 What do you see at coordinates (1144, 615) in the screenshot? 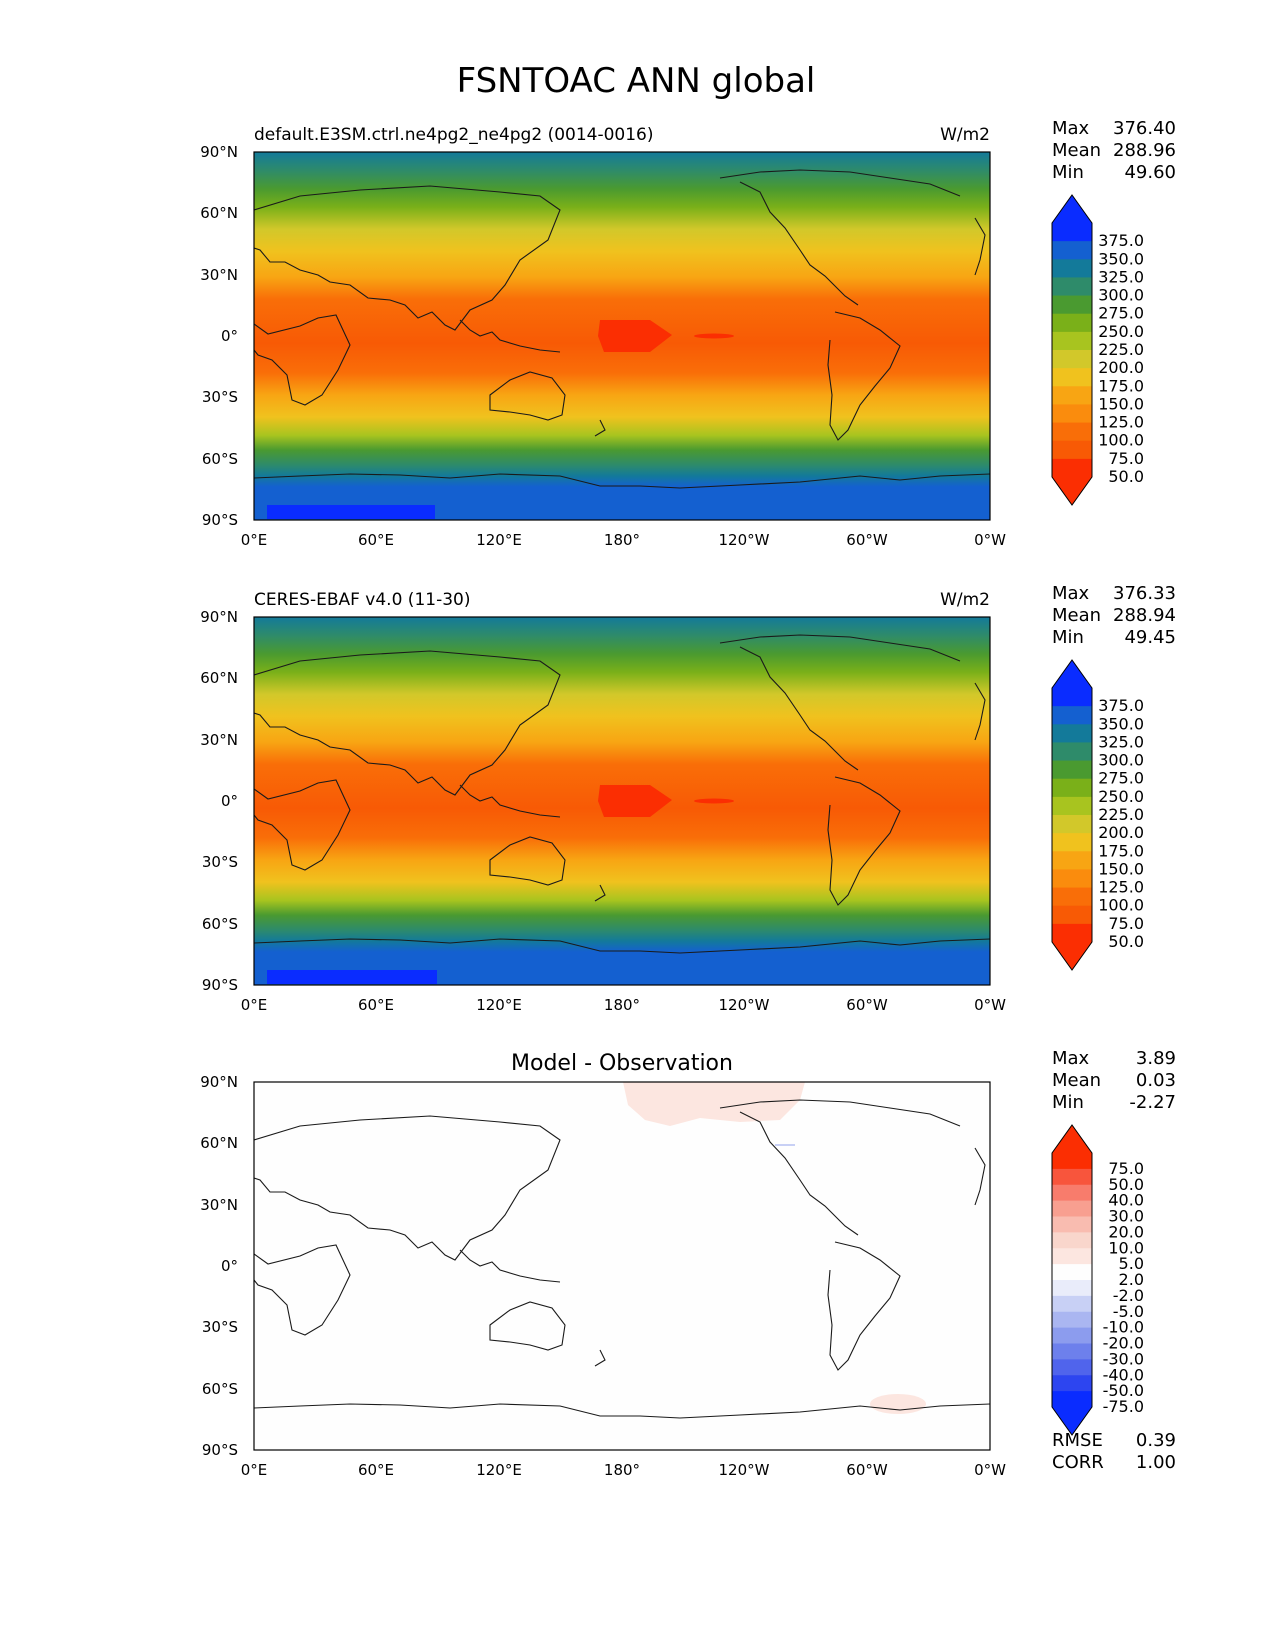
I see `stat-value: 288.94` at bounding box center [1144, 615].